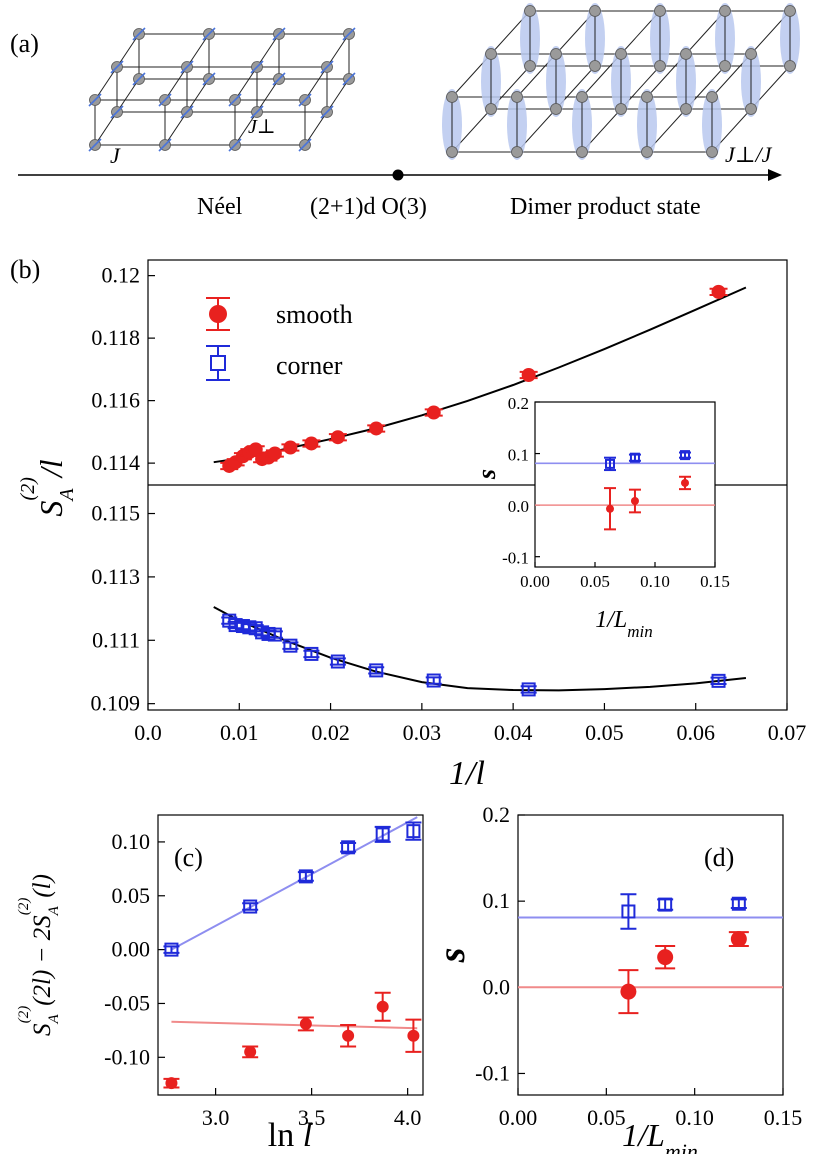  Describe the element at coordinates (452, 956) in the screenshot. I see `panel-d-ylabel: s` at that location.